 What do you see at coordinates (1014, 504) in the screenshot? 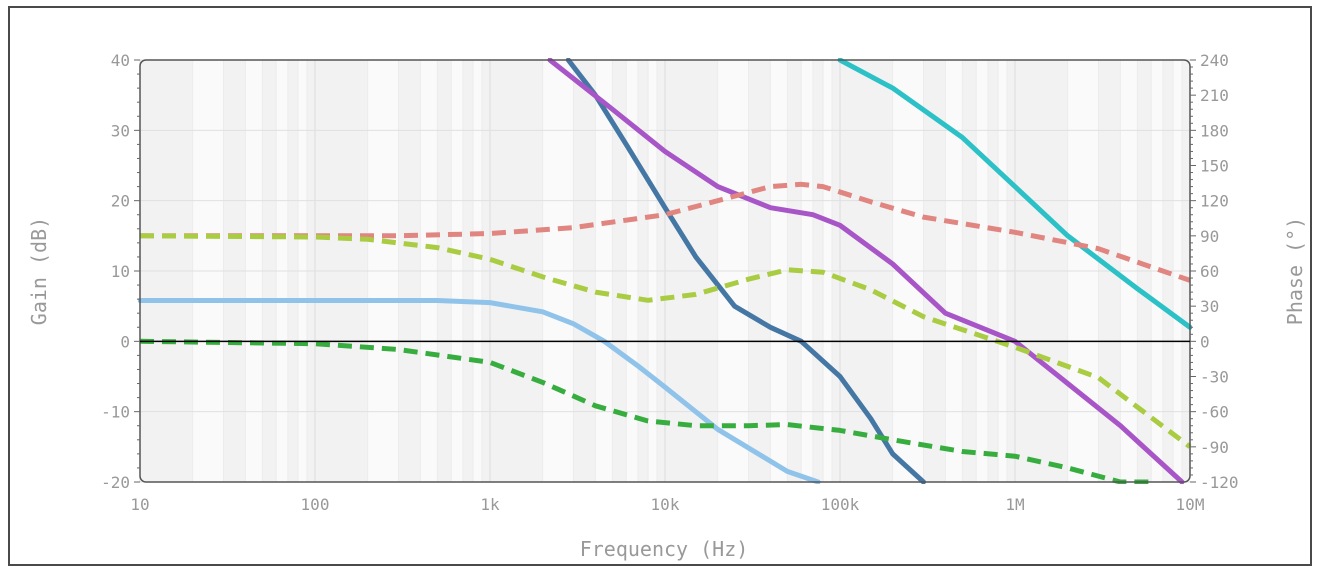
I see `x-tick-label: 1M` at bounding box center [1014, 504].